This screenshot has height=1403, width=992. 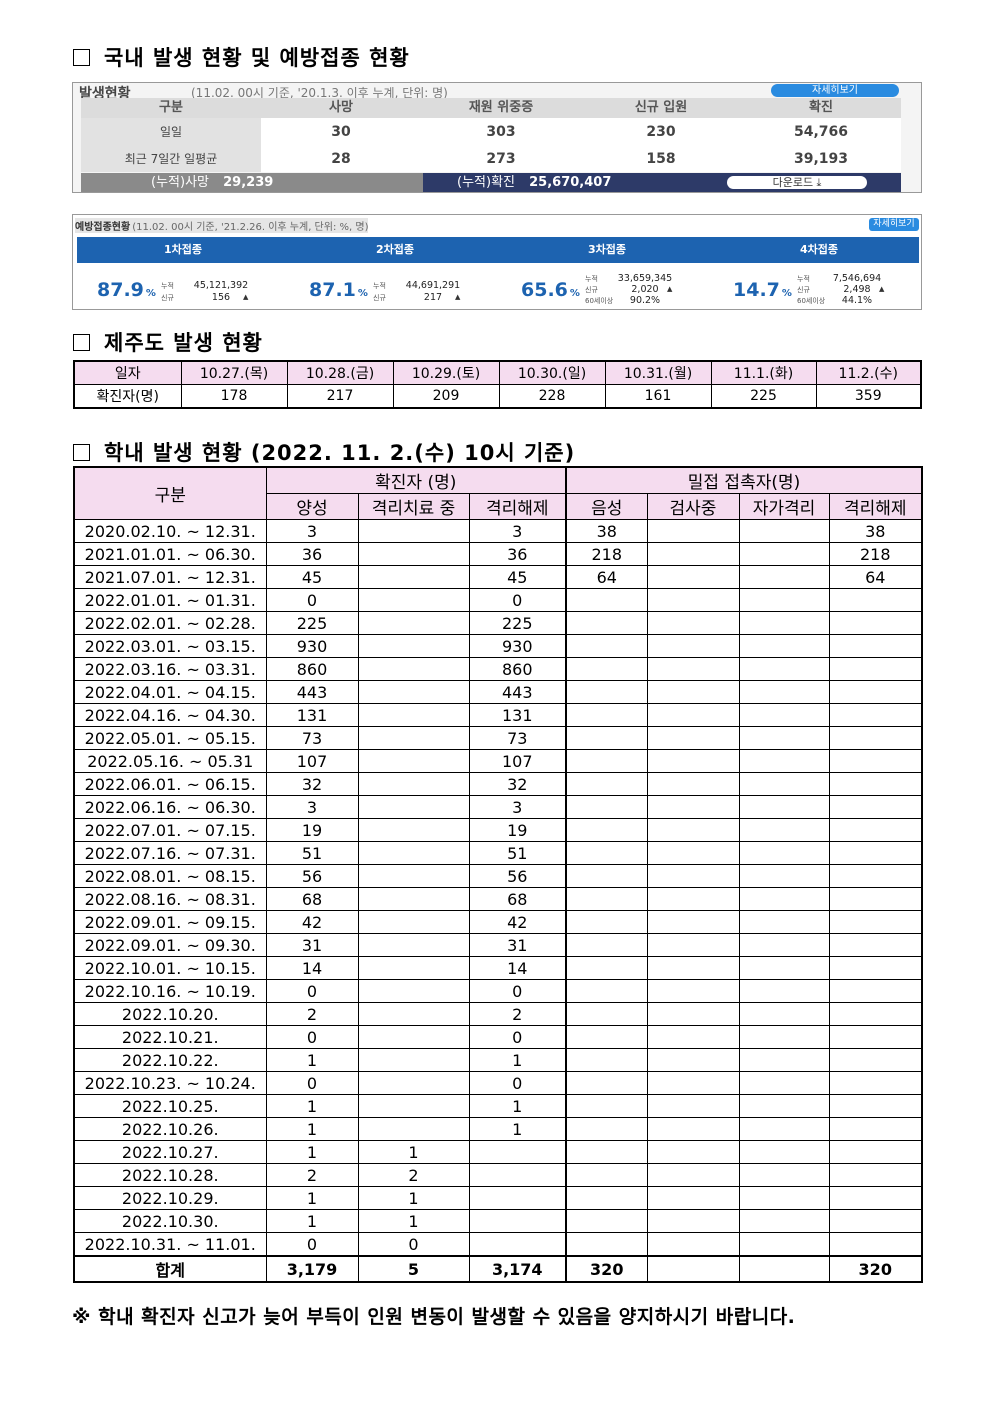 What do you see at coordinates (498, 807) in the screenshot?
I see `table-row: 2022.06.16. ~ 06.30. 3 3` at bounding box center [498, 807].